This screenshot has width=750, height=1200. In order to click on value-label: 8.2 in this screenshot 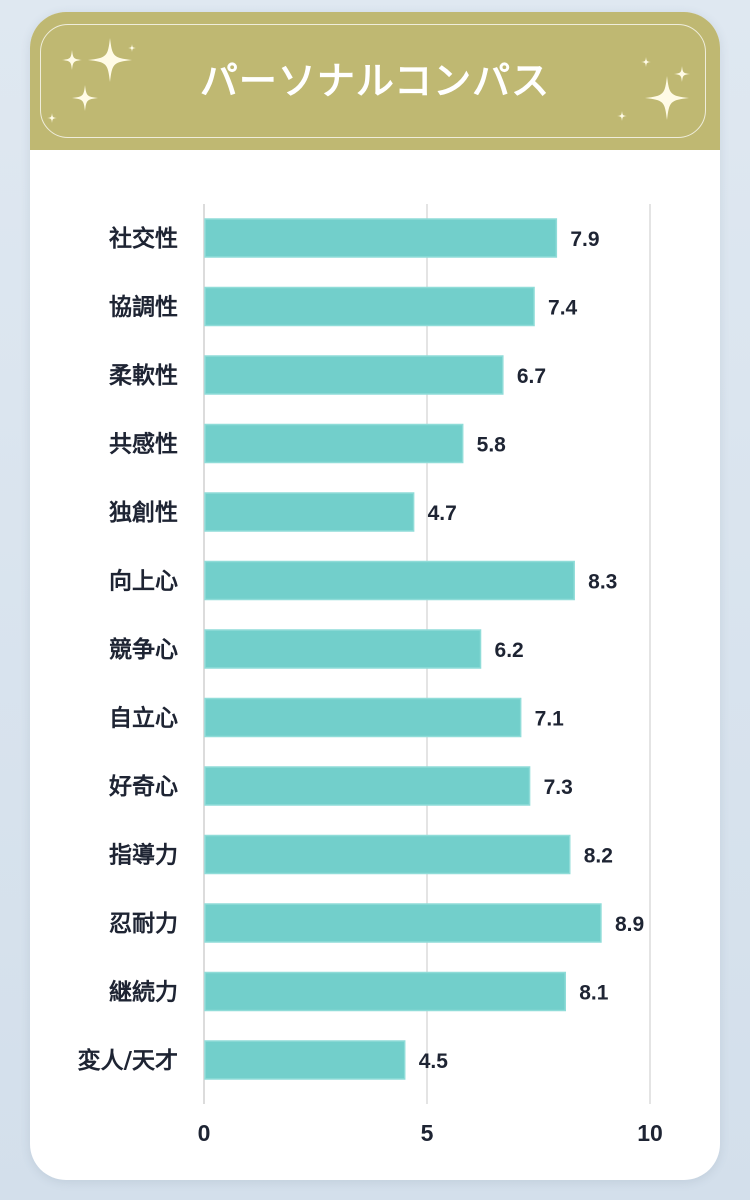, I will do `click(598, 856)`.